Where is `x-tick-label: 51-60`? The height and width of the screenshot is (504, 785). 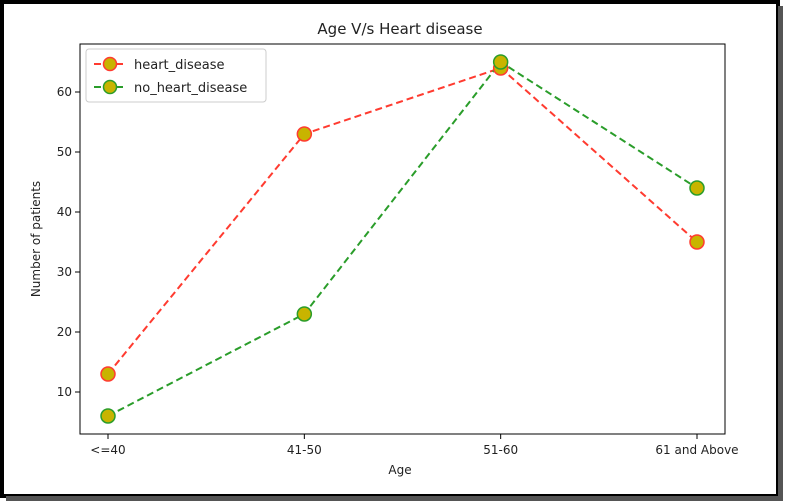
x-tick-label: 51-60 is located at coordinates (500, 450).